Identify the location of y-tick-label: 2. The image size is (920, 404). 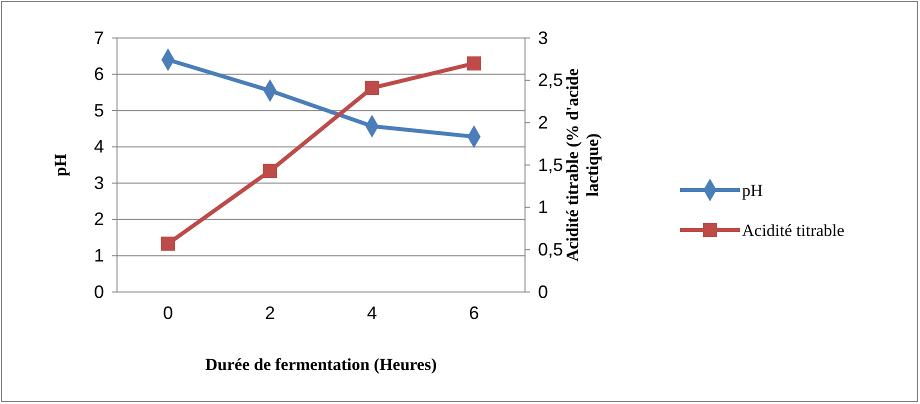
(99, 219).